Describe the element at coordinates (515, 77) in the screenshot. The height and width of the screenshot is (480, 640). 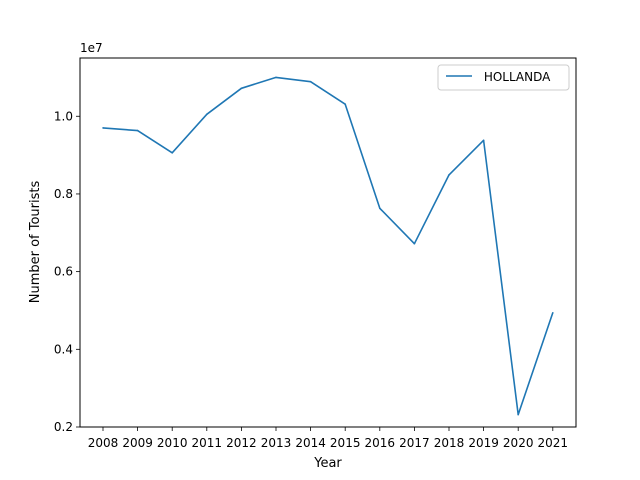
I see `legend-label: HOLLANDA` at that location.